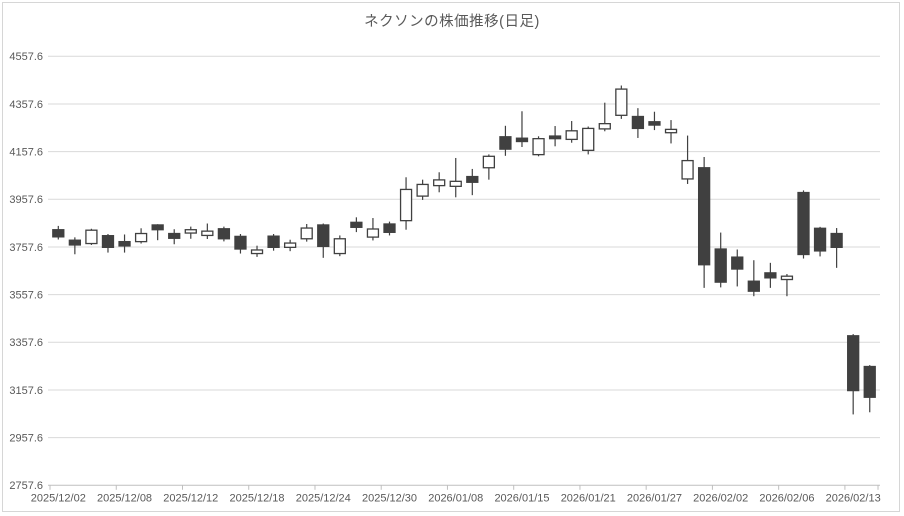 The image size is (904, 516). I want to click on up-candle-2025/12/29, so click(373, 233).